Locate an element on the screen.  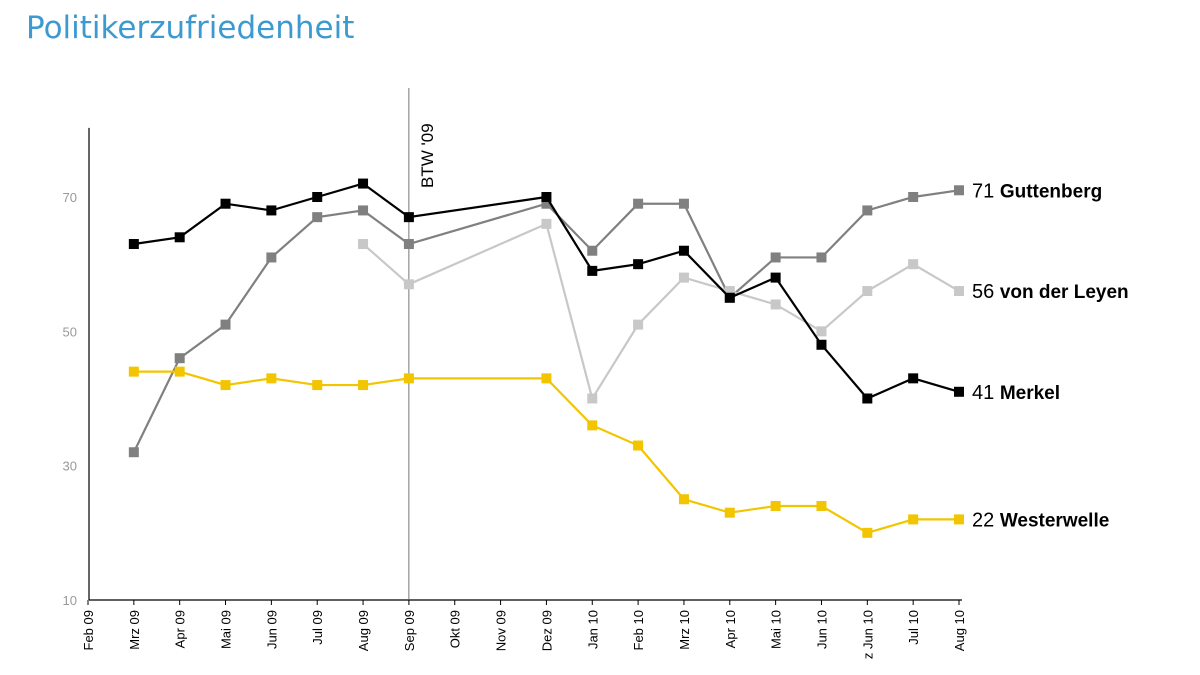
x-tick-label: z Jun 10 is located at coordinates (867, 634).